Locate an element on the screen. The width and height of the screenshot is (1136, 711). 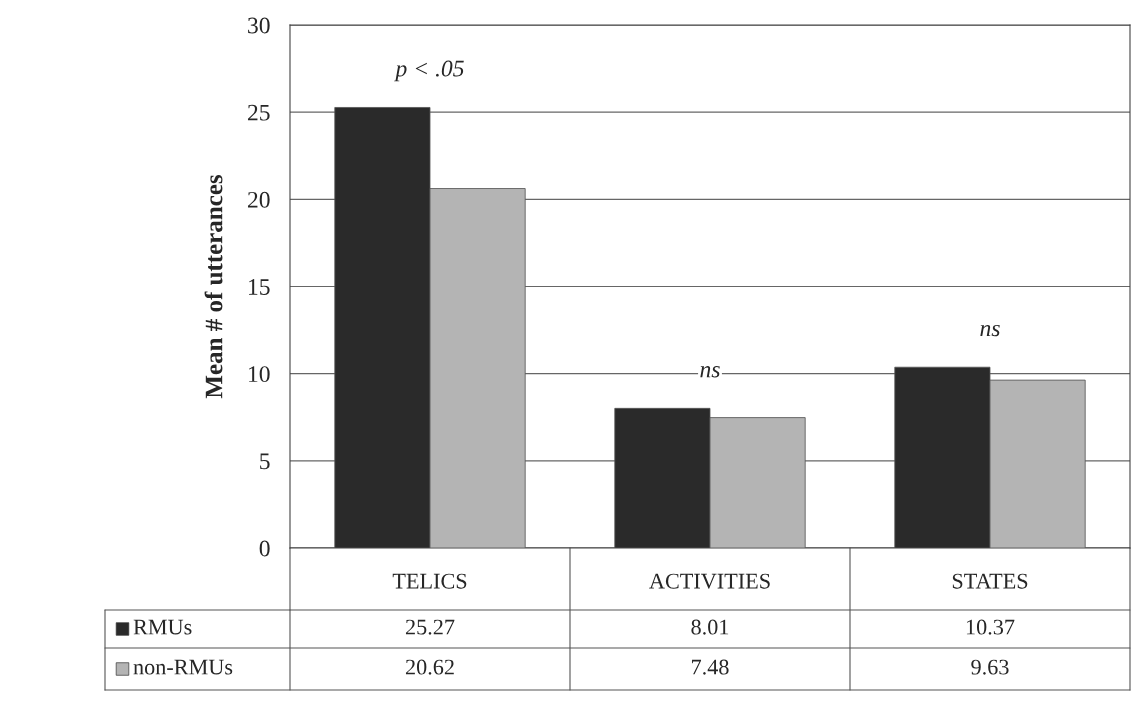
y-axis-title: Mean # of utterances is located at coordinates (213, 286).